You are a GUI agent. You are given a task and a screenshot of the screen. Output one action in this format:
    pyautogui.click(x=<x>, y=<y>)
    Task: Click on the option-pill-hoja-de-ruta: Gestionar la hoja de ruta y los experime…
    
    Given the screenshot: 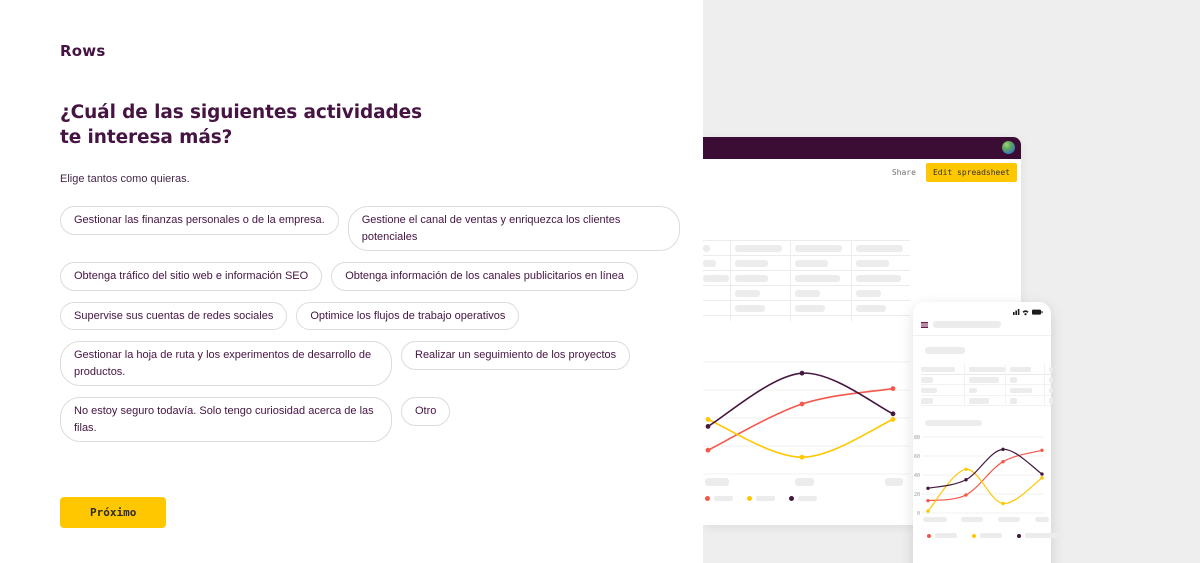 What is the action you would take?
    pyautogui.click(x=226, y=363)
    